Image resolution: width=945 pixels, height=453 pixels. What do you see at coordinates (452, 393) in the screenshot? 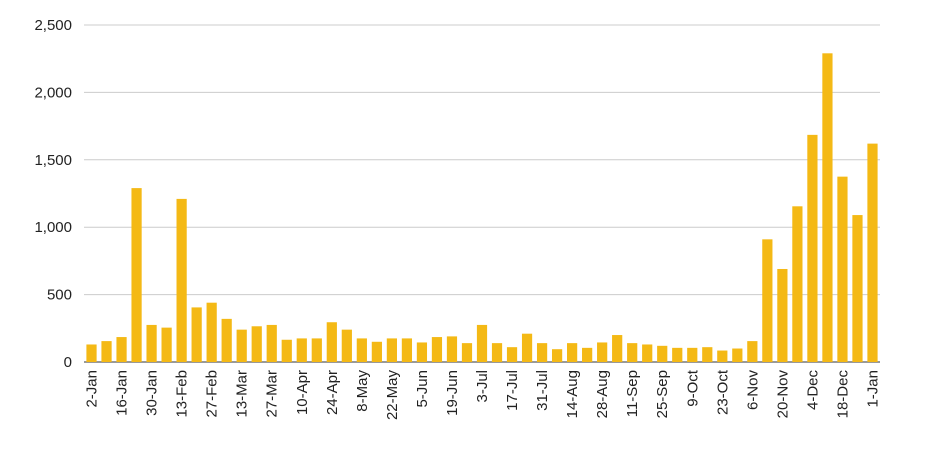
I see `x-tick-label: 19-Jun` at bounding box center [452, 393].